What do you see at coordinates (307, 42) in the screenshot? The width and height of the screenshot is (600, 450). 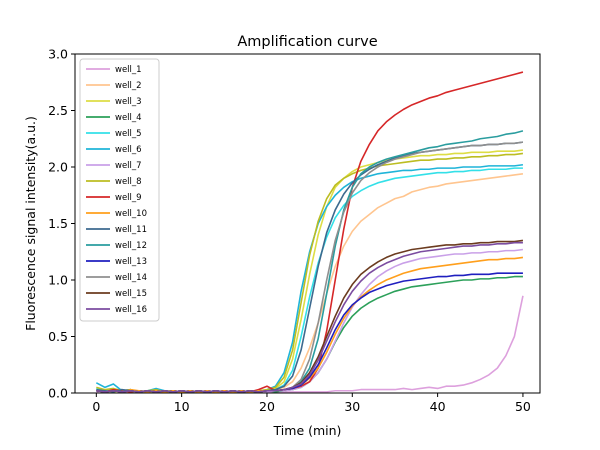 I see `chart-title: Amplification curve` at bounding box center [307, 42].